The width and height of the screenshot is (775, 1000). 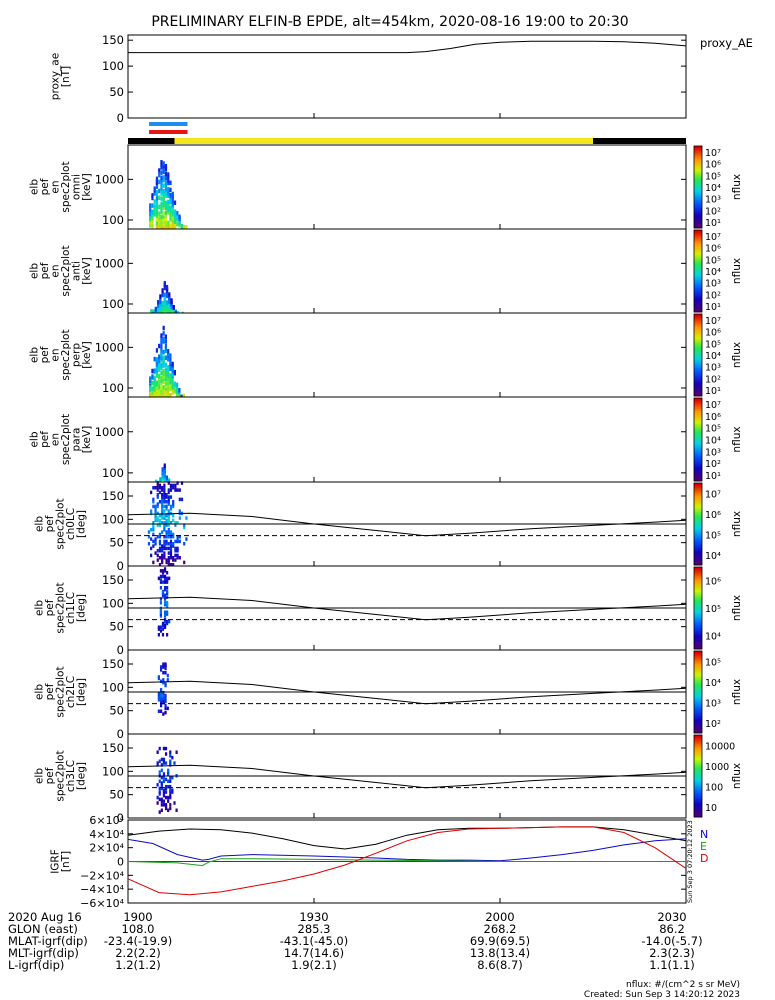 What do you see at coordinates (500, 929) in the screenshot?
I see `ephem-value: 268.2` at bounding box center [500, 929].